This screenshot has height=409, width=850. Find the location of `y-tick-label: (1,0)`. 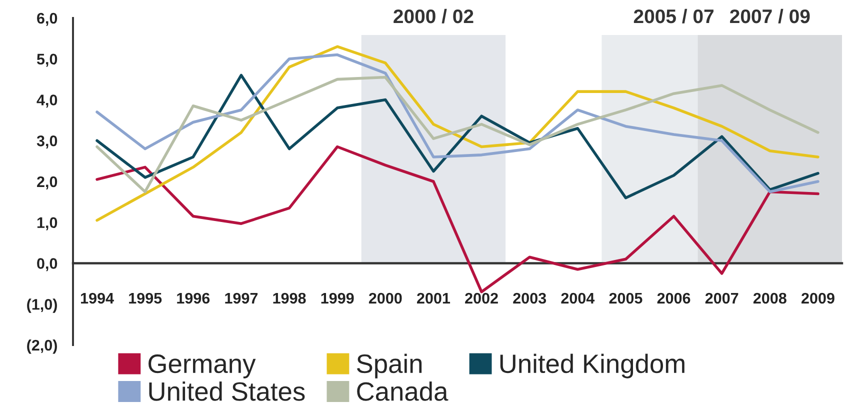

y-tick-label: (1,0) is located at coordinates (42, 305).